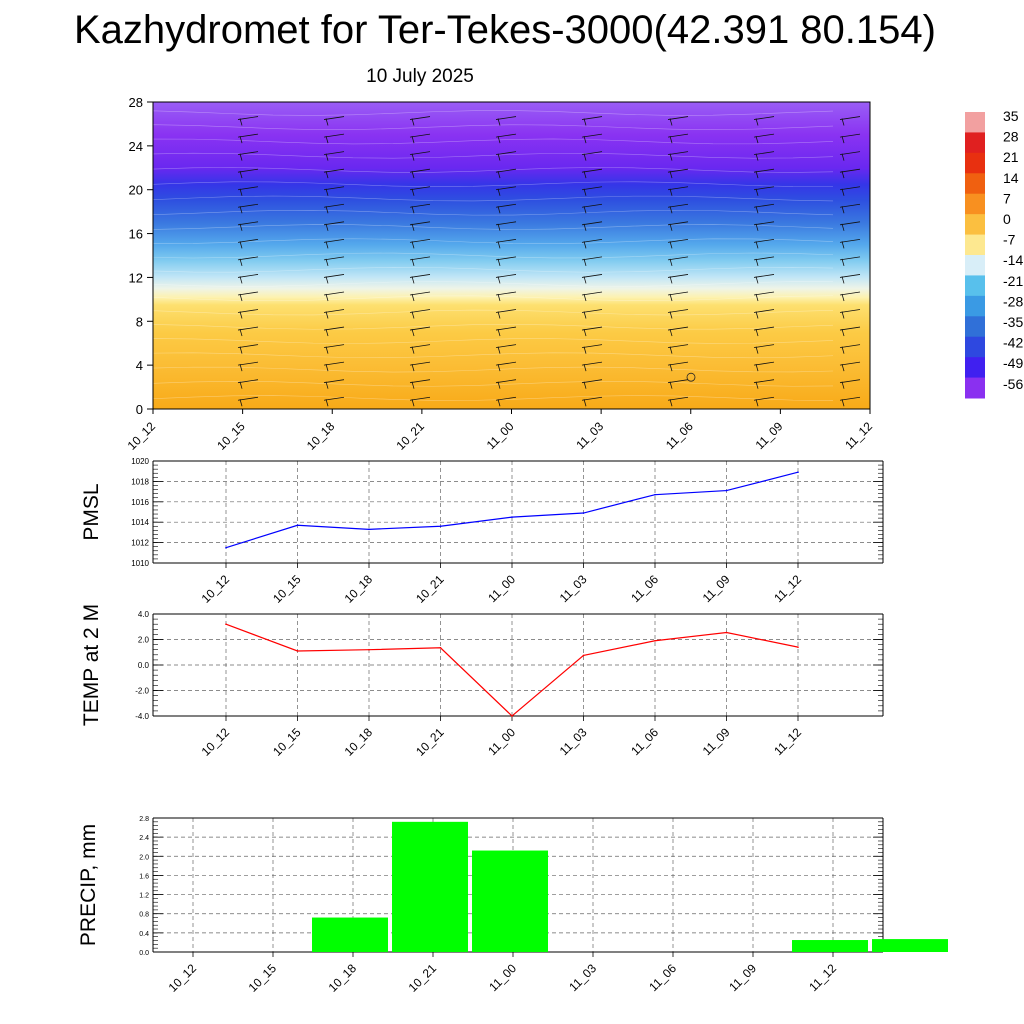 Image resolution: width=1024 pixels, height=1024 pixels. I want to click on temp-x-tick-label: 10_18, so click(359, 742).